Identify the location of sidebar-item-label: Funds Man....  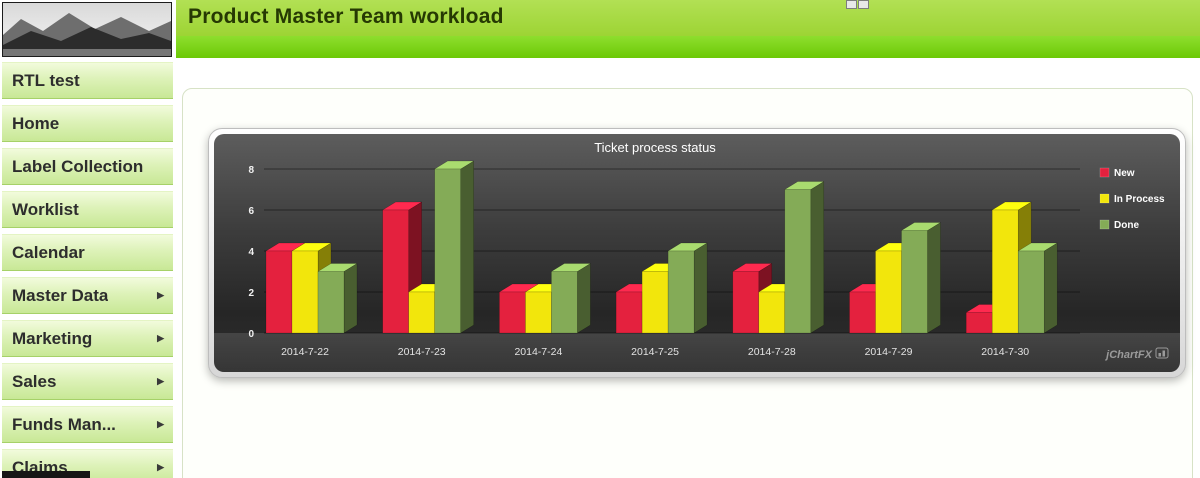
(64, 424).